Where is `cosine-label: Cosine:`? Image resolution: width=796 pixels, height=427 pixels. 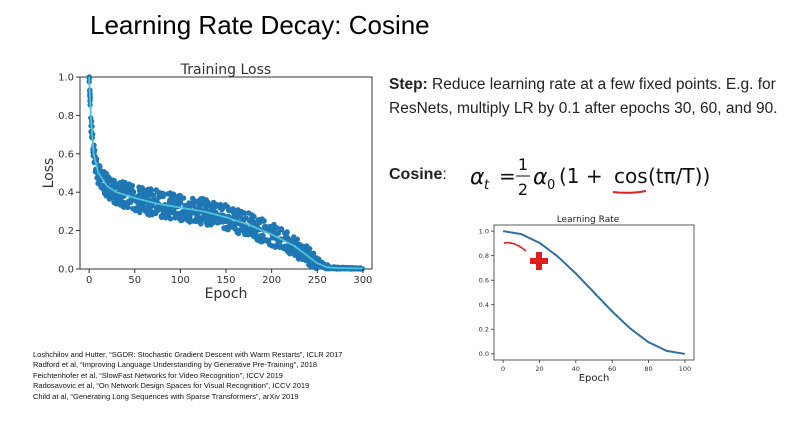 cosine-label: Cosine: is located at coordinates (418, 175).